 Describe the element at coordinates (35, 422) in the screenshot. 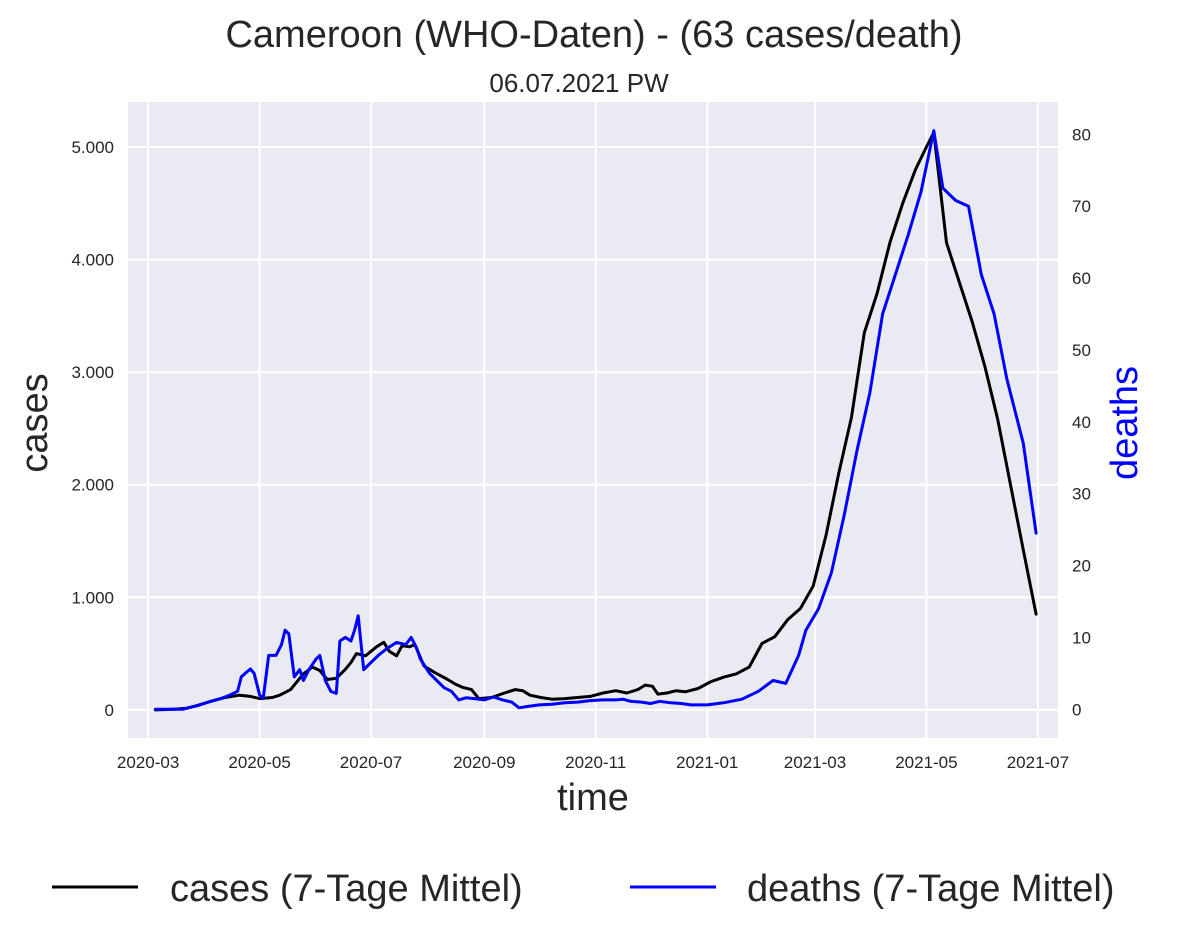

I see `y-left-axis-label: cases` at that location.